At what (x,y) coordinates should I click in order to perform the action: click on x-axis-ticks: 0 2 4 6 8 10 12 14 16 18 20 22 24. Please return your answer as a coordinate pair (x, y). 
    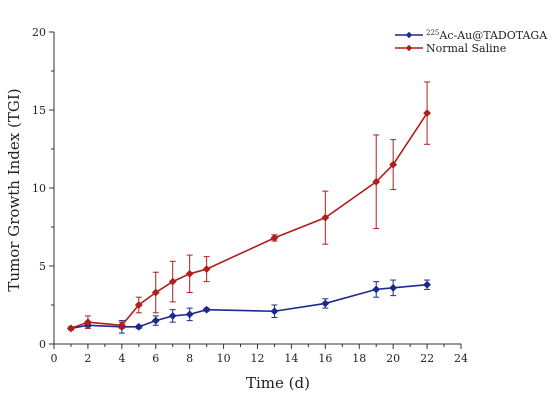
    Looking at the image, I should click on (259, 354).